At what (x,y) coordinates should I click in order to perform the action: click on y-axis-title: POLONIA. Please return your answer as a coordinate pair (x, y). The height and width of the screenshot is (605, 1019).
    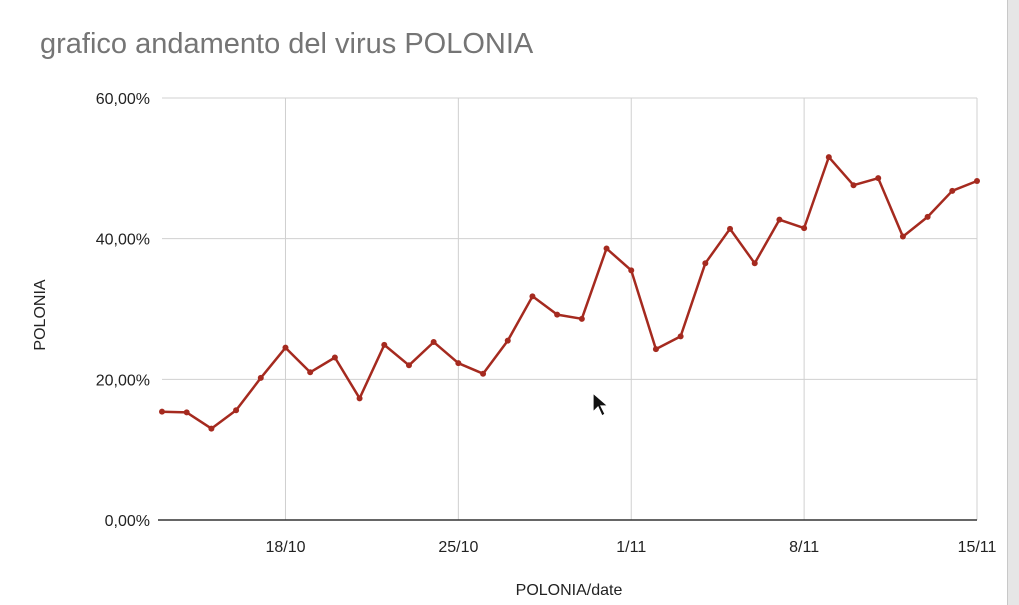
    Looking at the image, I should click on (40, 314).